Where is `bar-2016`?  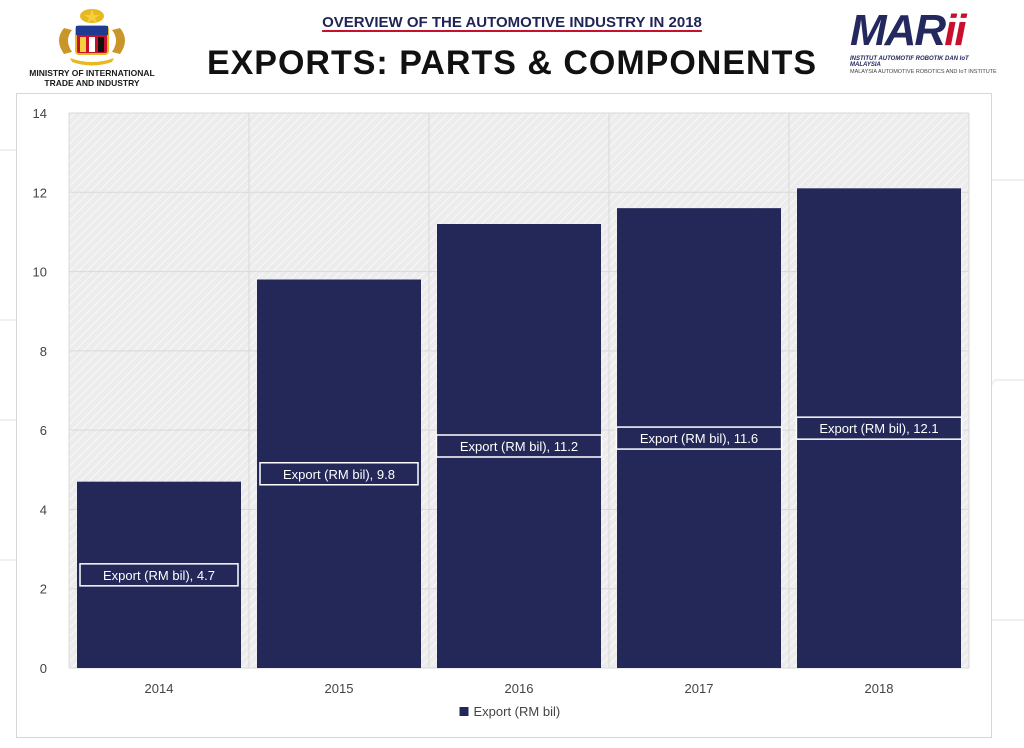
bar-2016 is located at coordinates (519, 446).